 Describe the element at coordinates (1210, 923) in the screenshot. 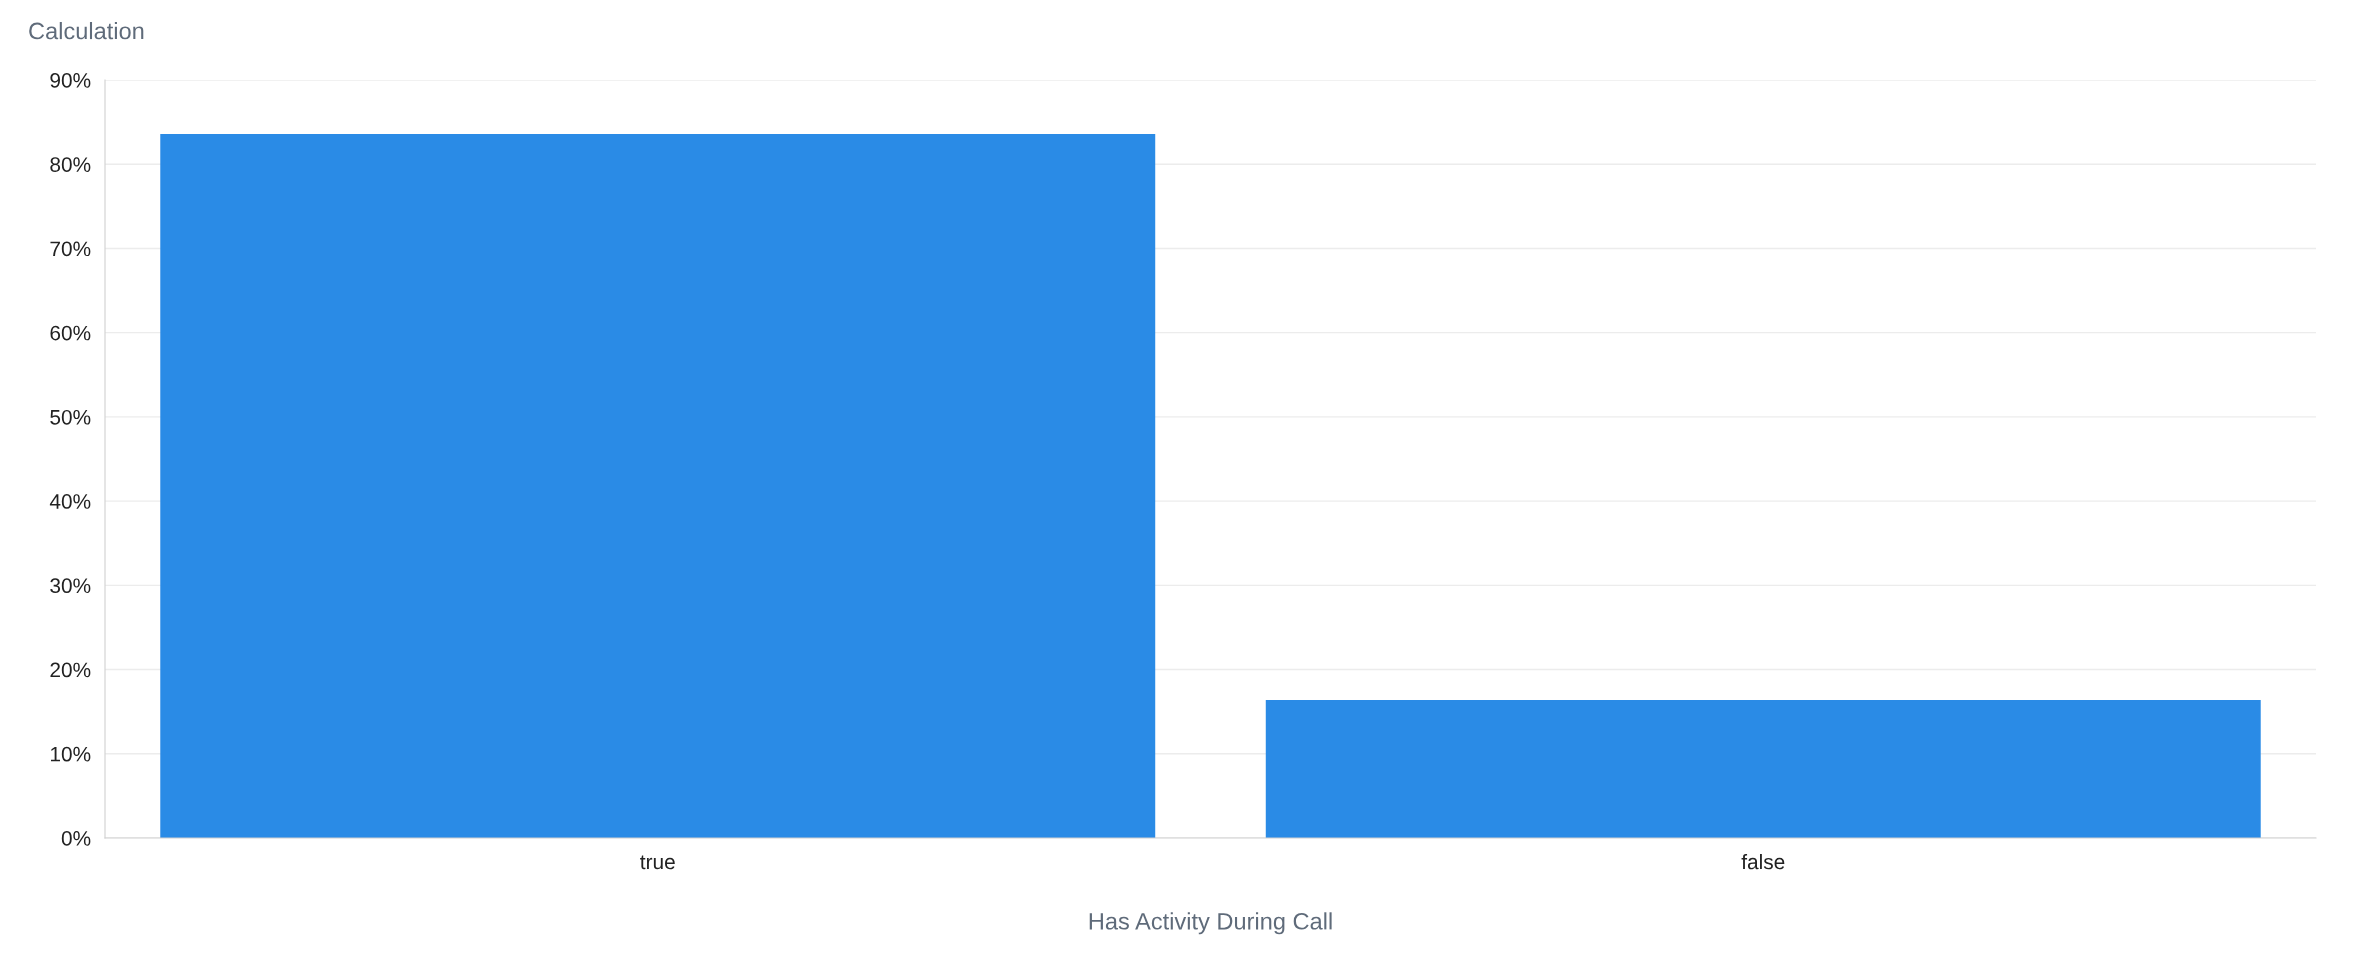

I see `x-axis-title: Has Activity During Call` at that location.